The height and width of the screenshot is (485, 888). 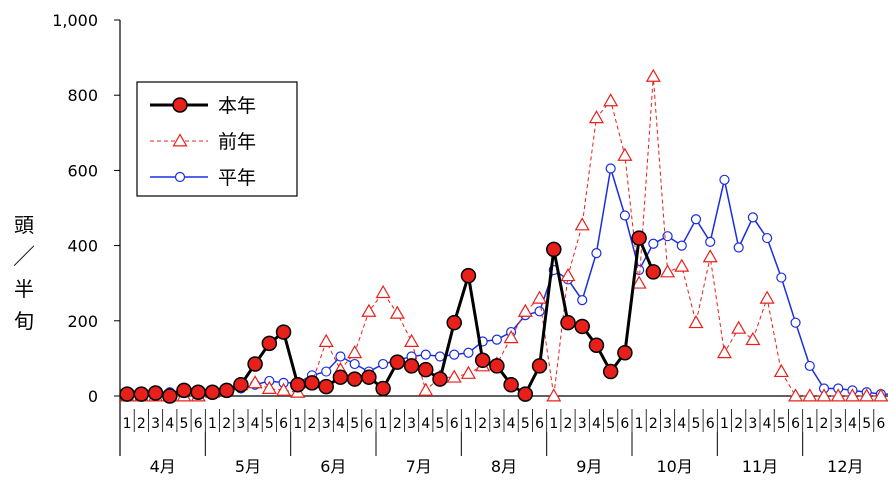 What do you see at coordinates (248, 466) in the screenshot?
I see `month-label: 5月` at bounding box center [248, 466].